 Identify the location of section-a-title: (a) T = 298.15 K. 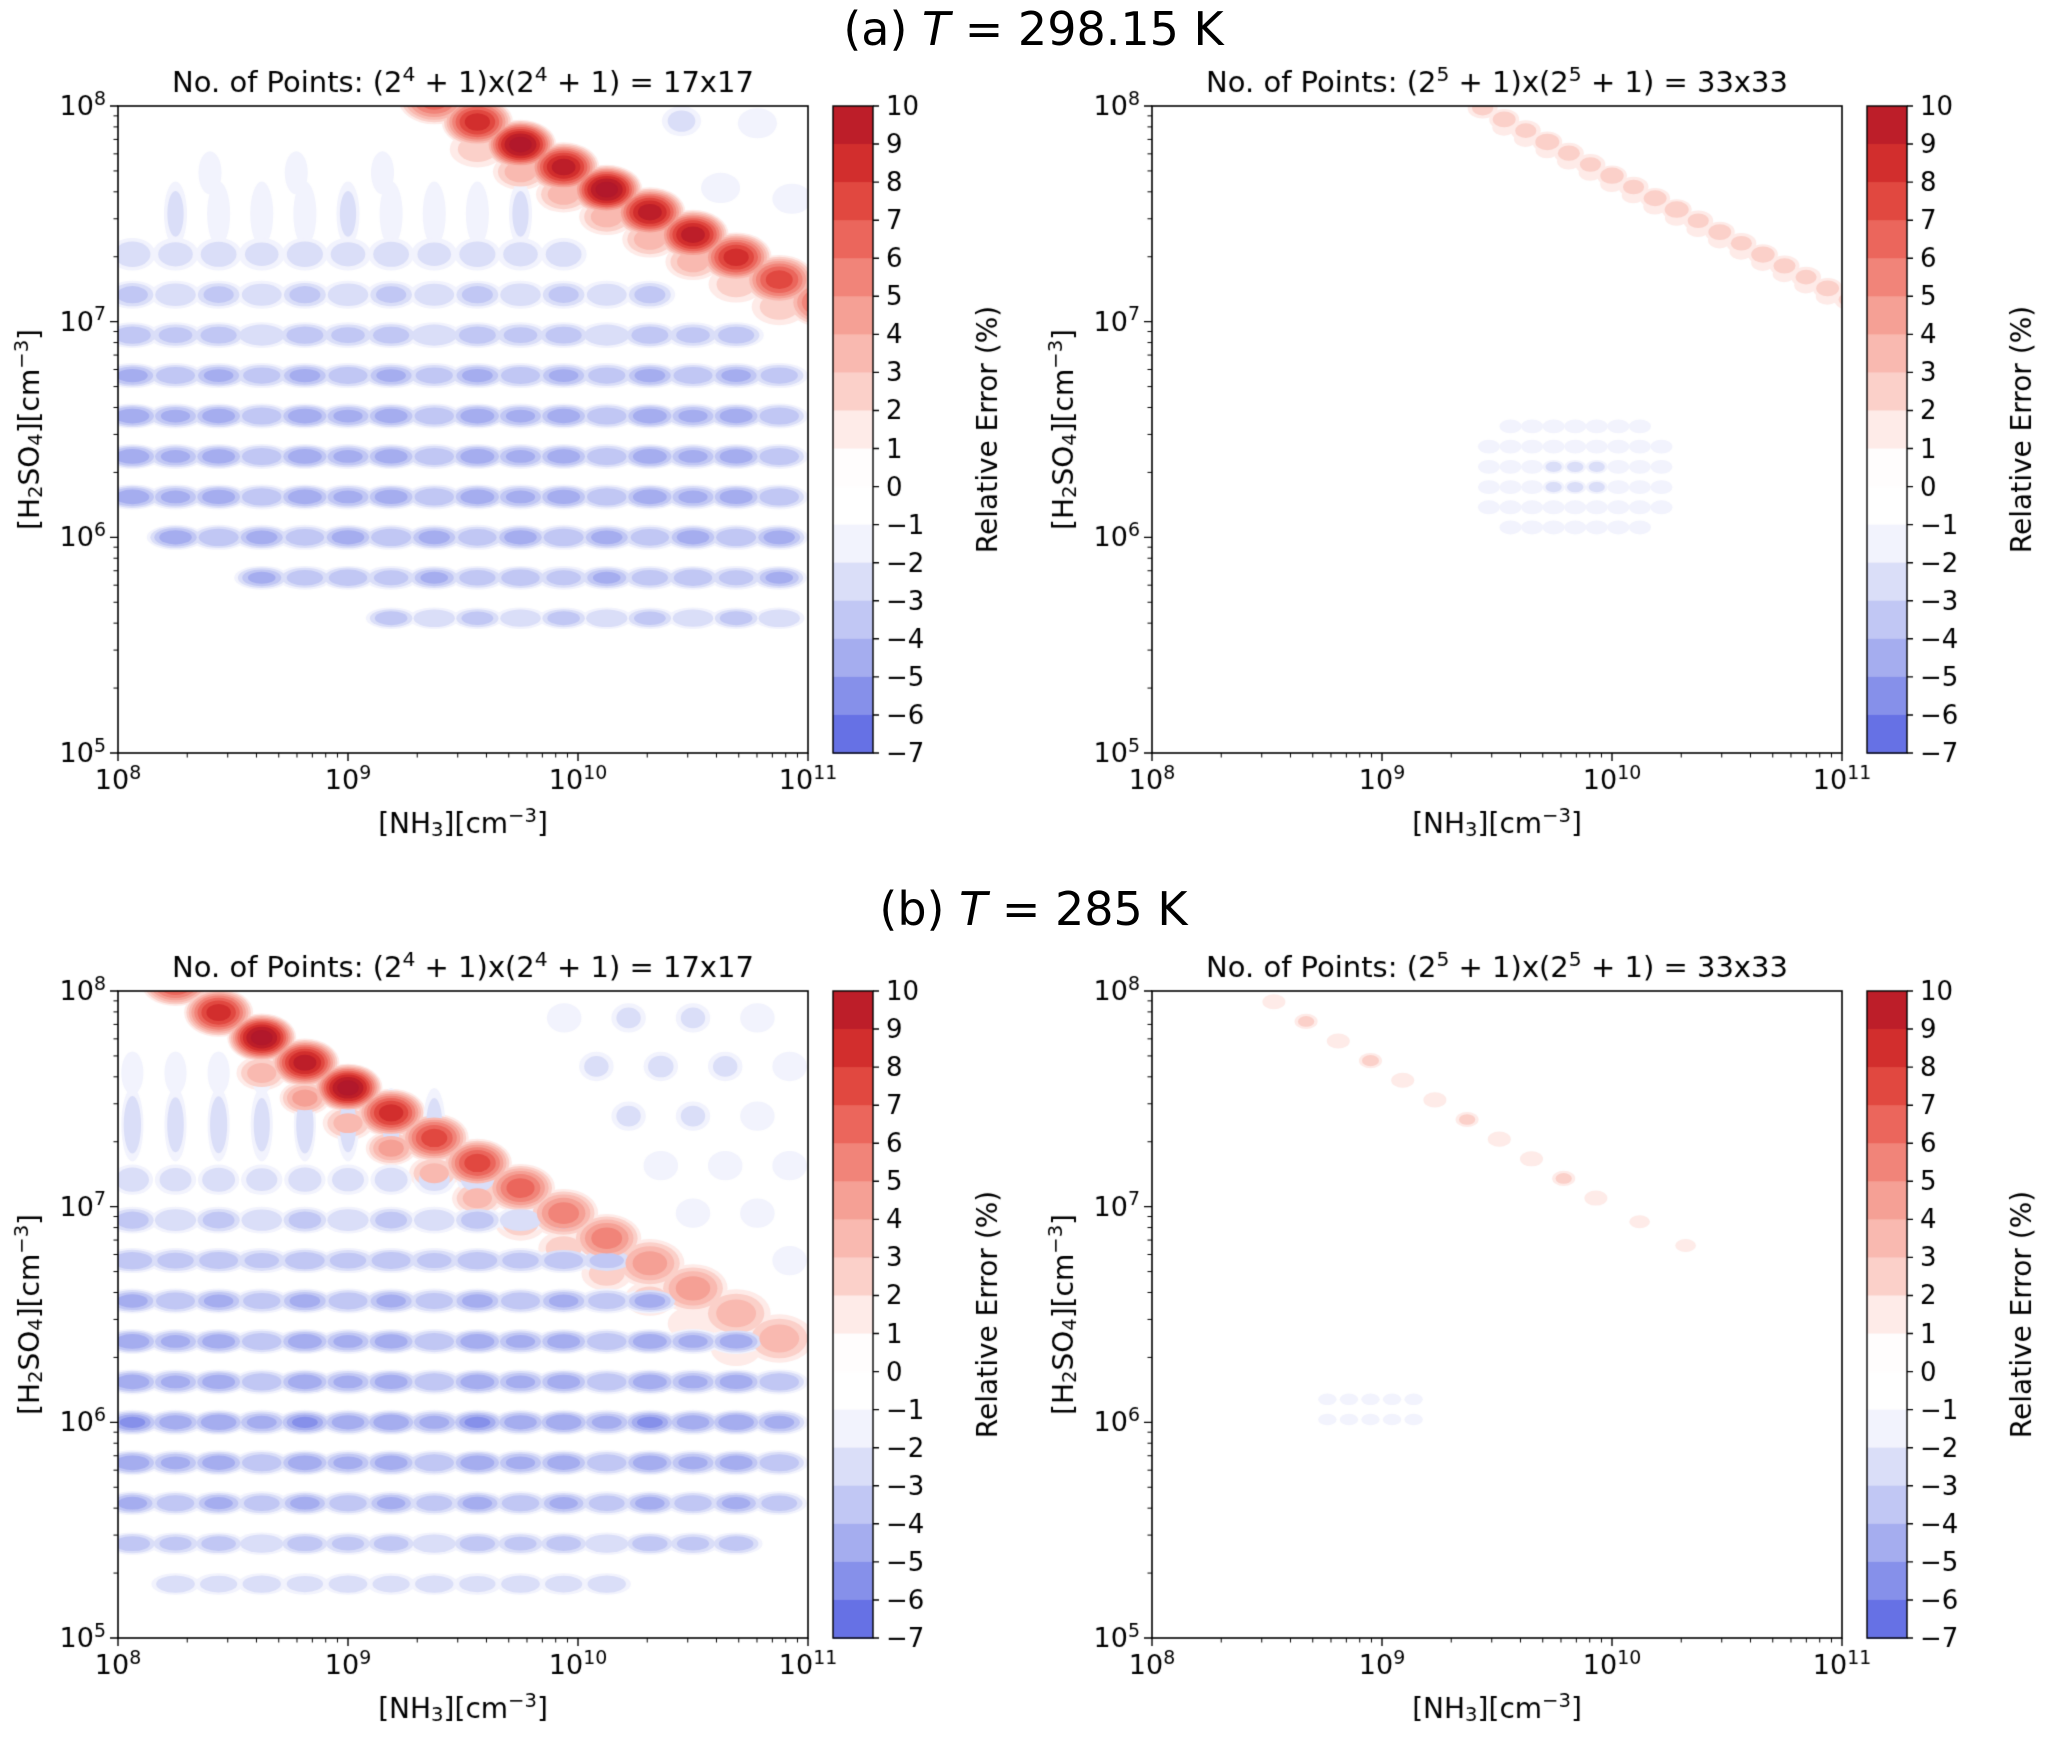
(1033, 29).